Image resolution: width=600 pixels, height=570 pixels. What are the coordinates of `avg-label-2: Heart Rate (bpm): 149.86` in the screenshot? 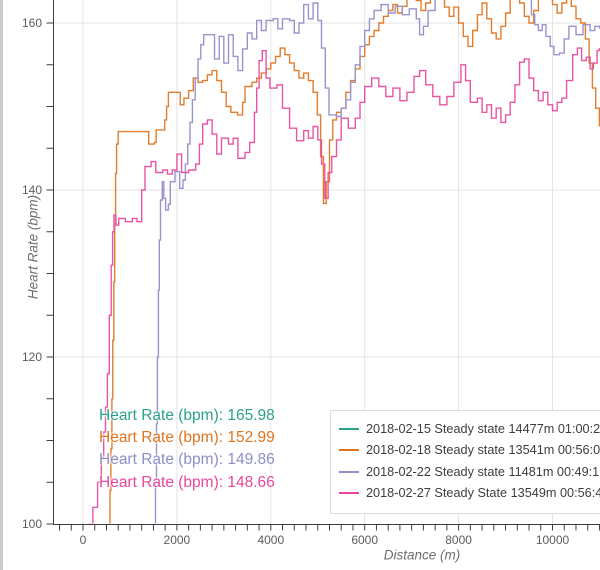 It's located at (187, 460).